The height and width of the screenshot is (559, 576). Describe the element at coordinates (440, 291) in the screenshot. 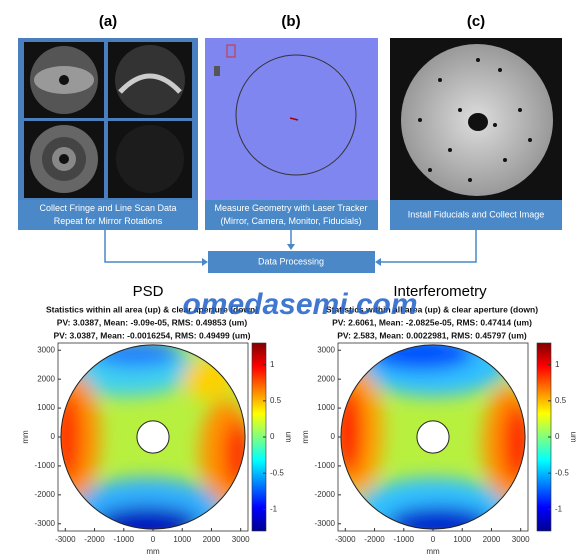

I see `plot-title: Interferometry` at that location.